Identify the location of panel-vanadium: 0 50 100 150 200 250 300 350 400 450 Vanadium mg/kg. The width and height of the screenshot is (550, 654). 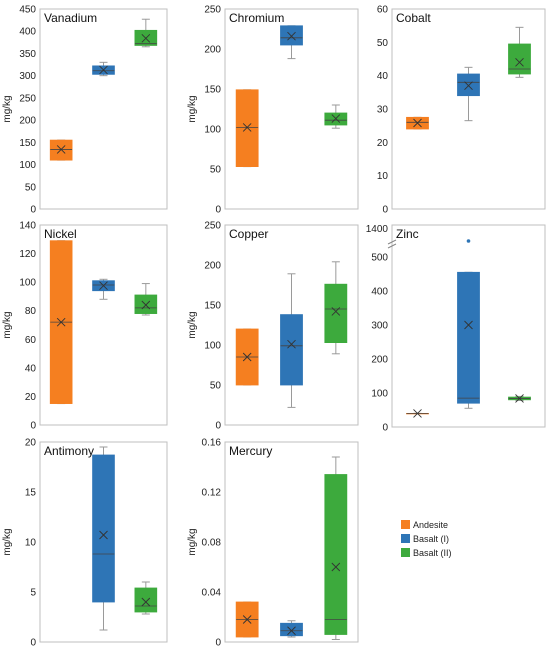
(85, 110).